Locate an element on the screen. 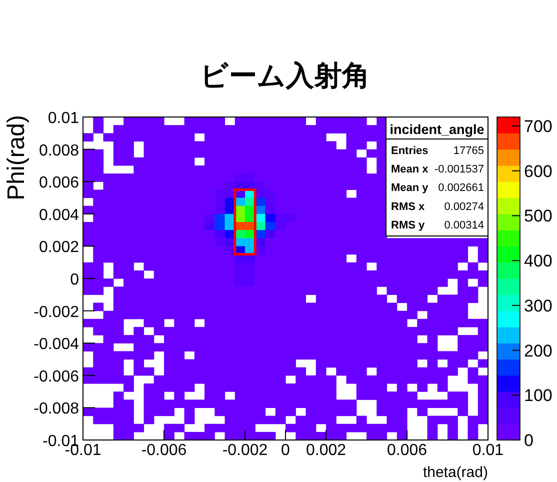  y-tick-label: -0.004 is located at coordinates (57, 345).